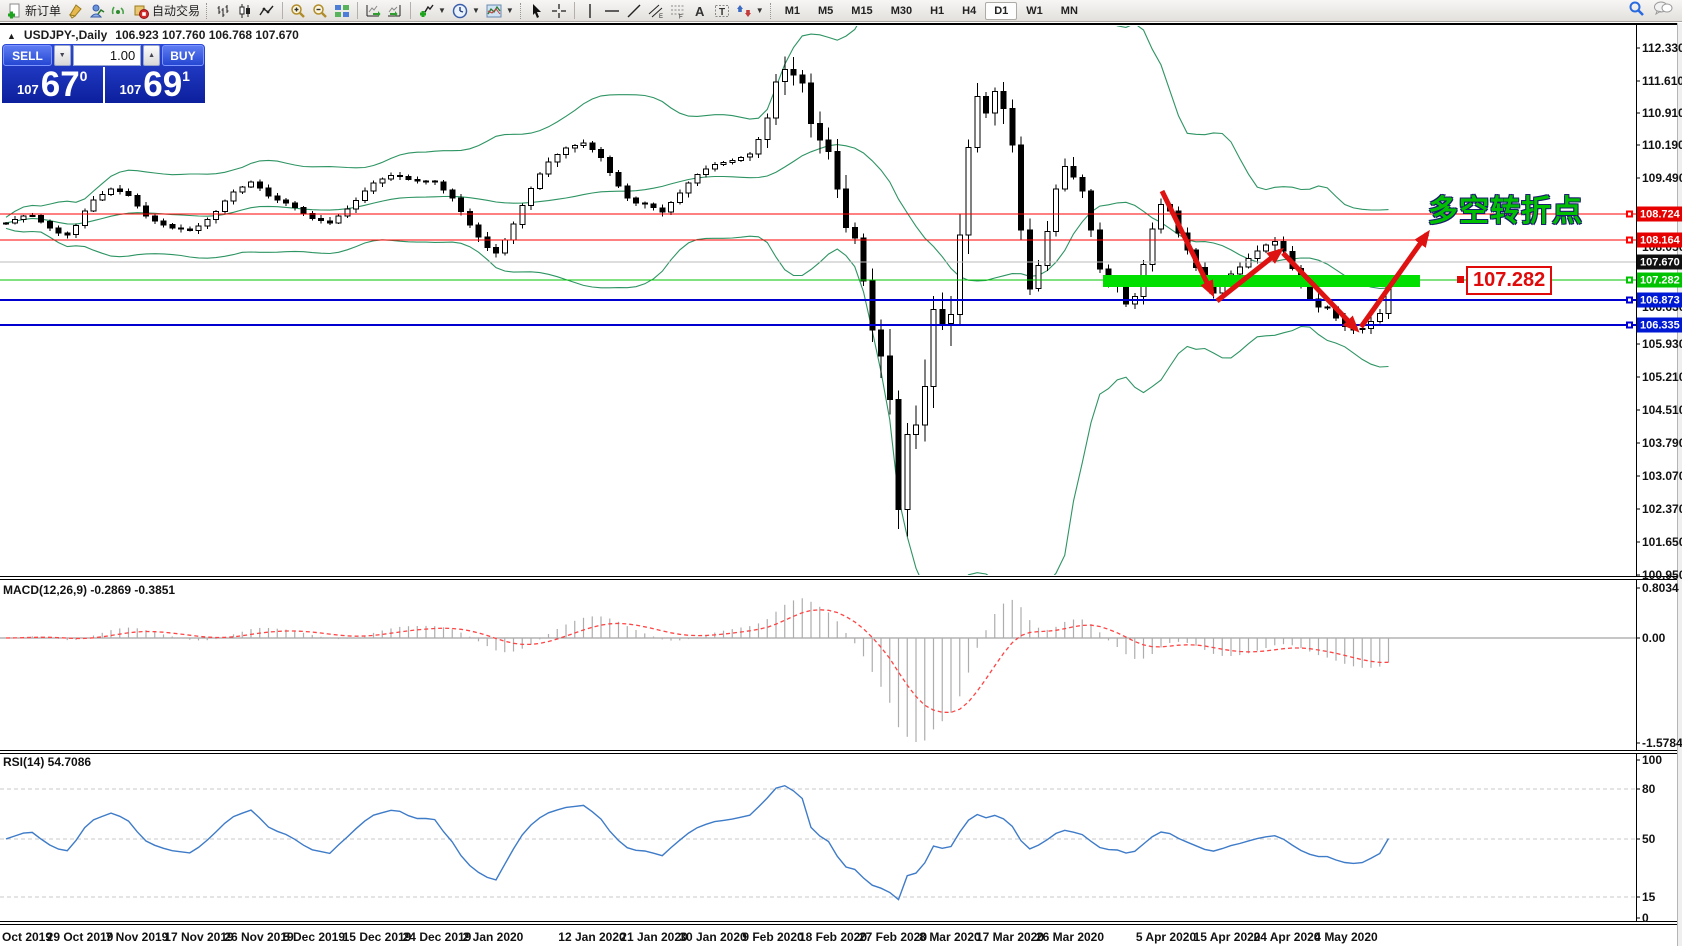 The height and width of the screenshot is (946, 1682). What do you see at coordinates (838, 923) in the screenshot?
I see `date-axis-separator` at bounding box center [838, 923].